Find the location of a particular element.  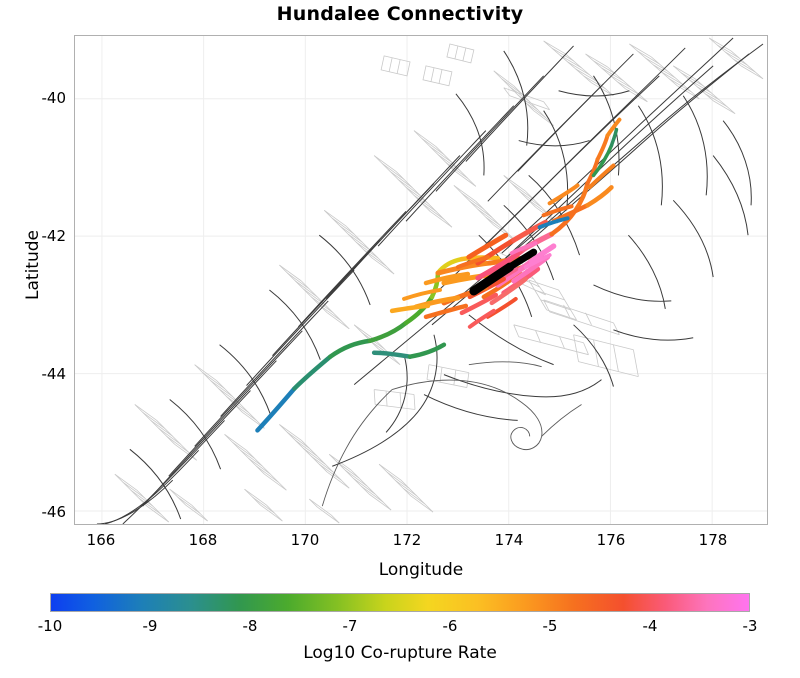

source-fault-hundalee is located at coordinates (492, 279).